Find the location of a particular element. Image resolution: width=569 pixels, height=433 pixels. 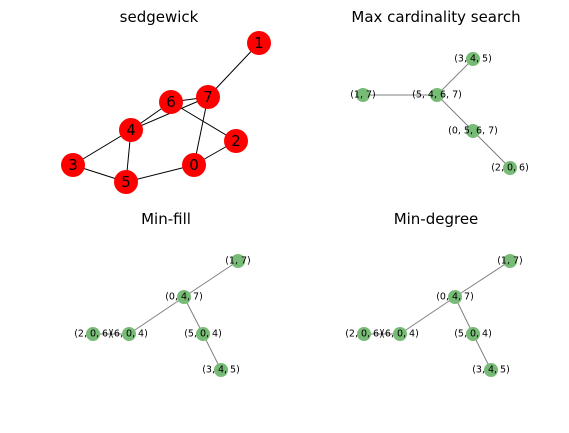

node-label: 0 is located at coordinates (194, 165).